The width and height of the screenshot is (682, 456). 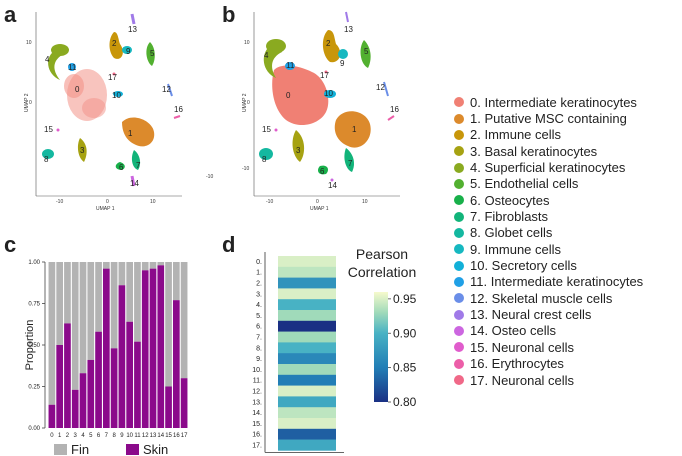 What do you see at coordinates (176, 436) in the screenshot?
I see `xtick-label-16: 16` at bounding box center [176, 436].